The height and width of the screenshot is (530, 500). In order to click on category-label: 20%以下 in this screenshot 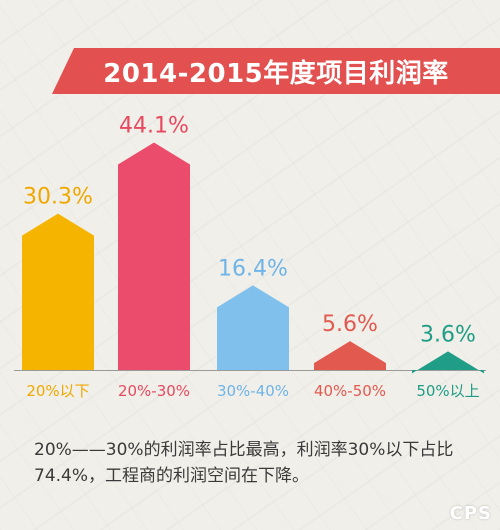, I will do `click(57, 391)`.